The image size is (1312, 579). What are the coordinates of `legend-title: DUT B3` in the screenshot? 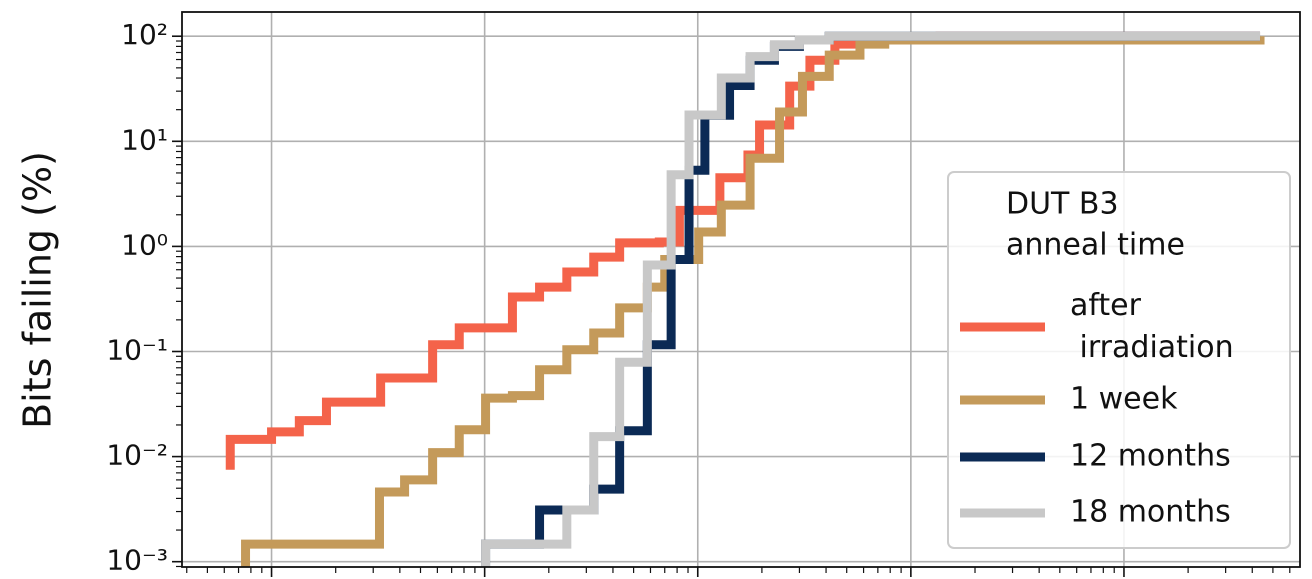 It's located at (1062, 204).